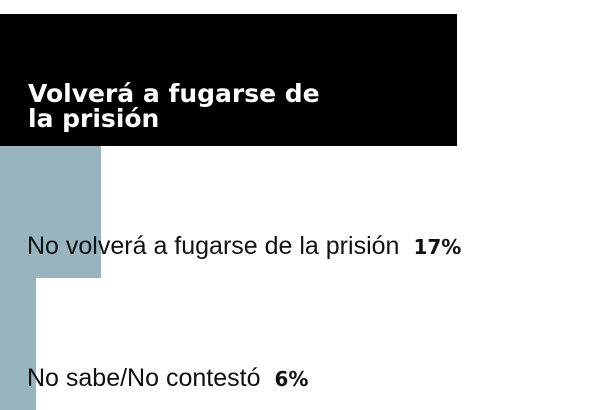  Describe the element at coordinates (437, 247) in the screenshot. I see `bar-2-value-label: 17%` at that location.